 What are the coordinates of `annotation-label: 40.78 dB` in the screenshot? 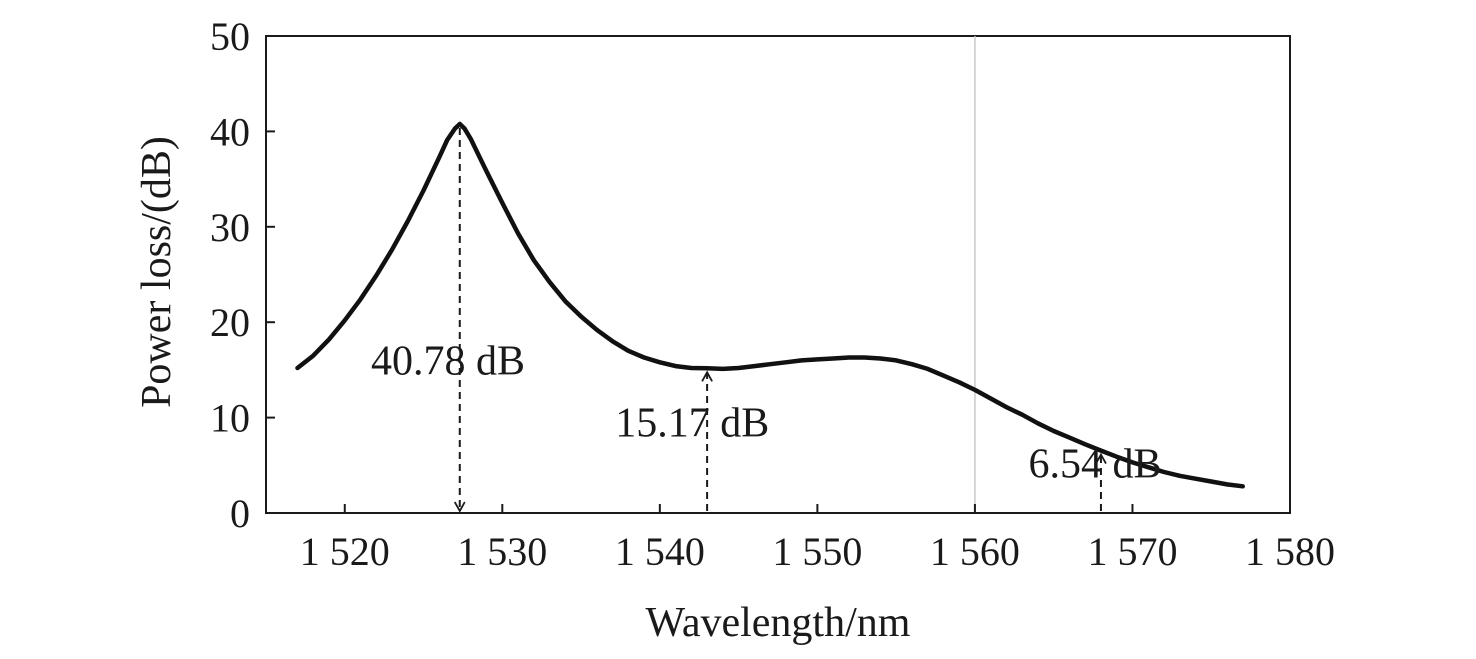 It's located at (448, 362).